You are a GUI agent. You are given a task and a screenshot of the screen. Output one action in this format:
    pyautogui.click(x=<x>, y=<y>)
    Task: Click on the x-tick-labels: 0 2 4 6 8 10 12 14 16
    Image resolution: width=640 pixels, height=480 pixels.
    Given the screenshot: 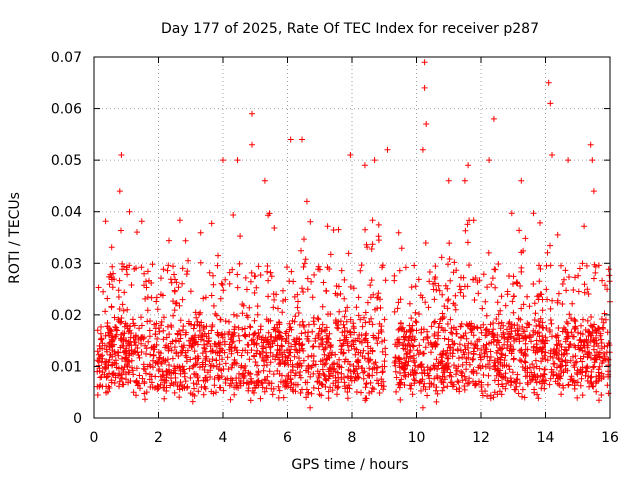 What is the action you would take?
    pyautogui.click(x=354, y=438)
    